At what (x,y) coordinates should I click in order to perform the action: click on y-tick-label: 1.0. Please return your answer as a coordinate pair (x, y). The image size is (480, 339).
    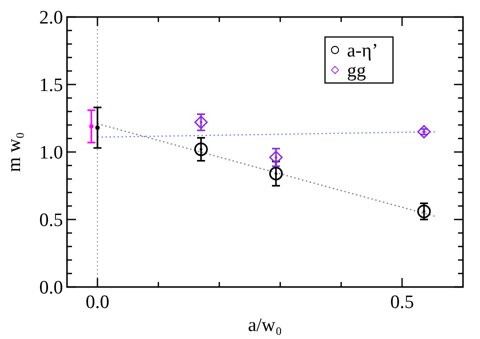
    Looking at the image, I should click on (51, 153).